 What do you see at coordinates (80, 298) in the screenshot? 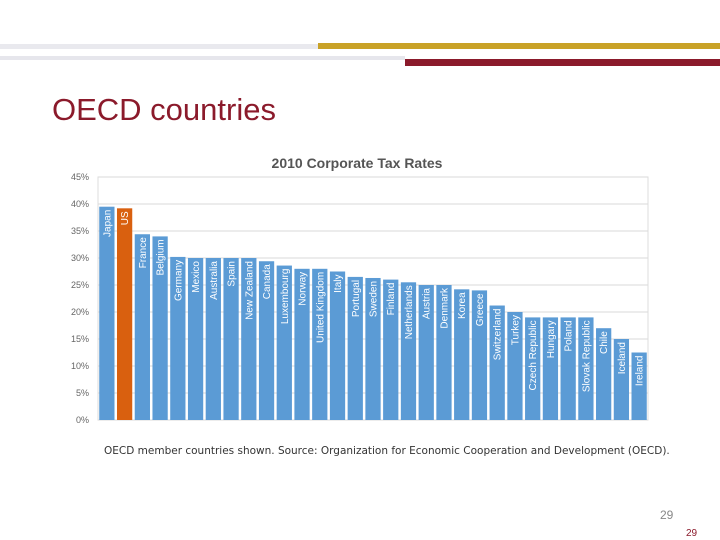
I see `y-axis-ticks: 45% 40% 35% 30% 25% 20% 15% 10% 5% 0%` at bounding box center [80, 298].